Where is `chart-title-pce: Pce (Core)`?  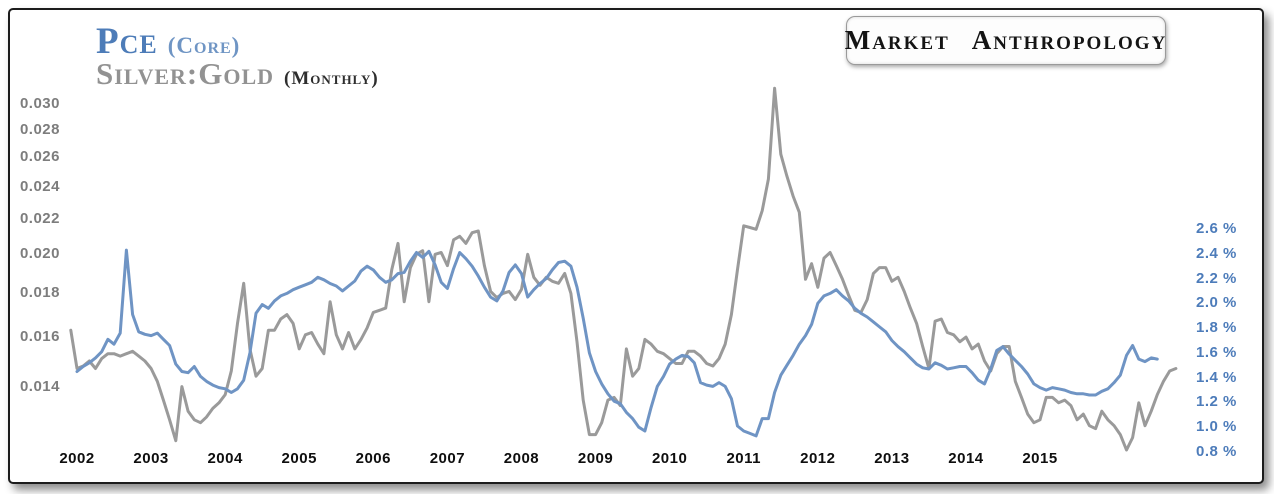 chart-title-pce: Pce (Core) is located at coordinates (168, 41).